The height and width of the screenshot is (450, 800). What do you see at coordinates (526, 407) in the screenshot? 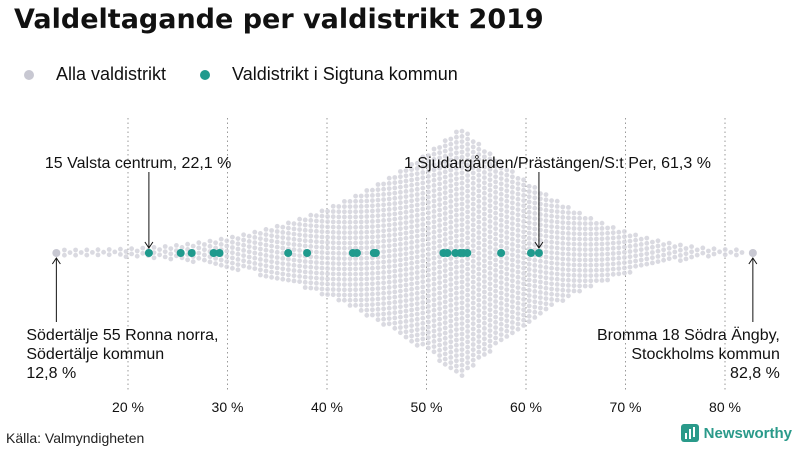
I see `x-tick-label: 60 %` at bounding box center [526, 407].